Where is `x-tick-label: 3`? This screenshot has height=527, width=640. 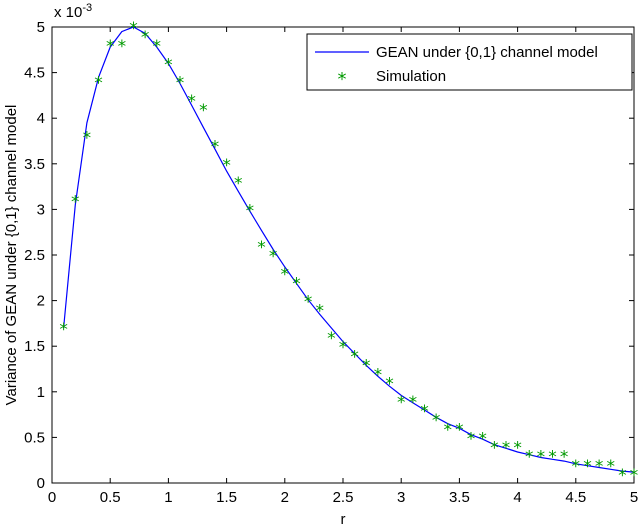
x-tick-label: 3 is located at coordinates (401, 497).